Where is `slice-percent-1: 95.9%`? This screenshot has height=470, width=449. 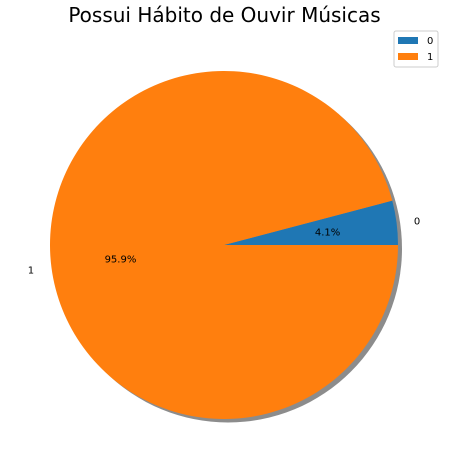 slice-percent-1: 95.9% is located at coordinates (121, 259).